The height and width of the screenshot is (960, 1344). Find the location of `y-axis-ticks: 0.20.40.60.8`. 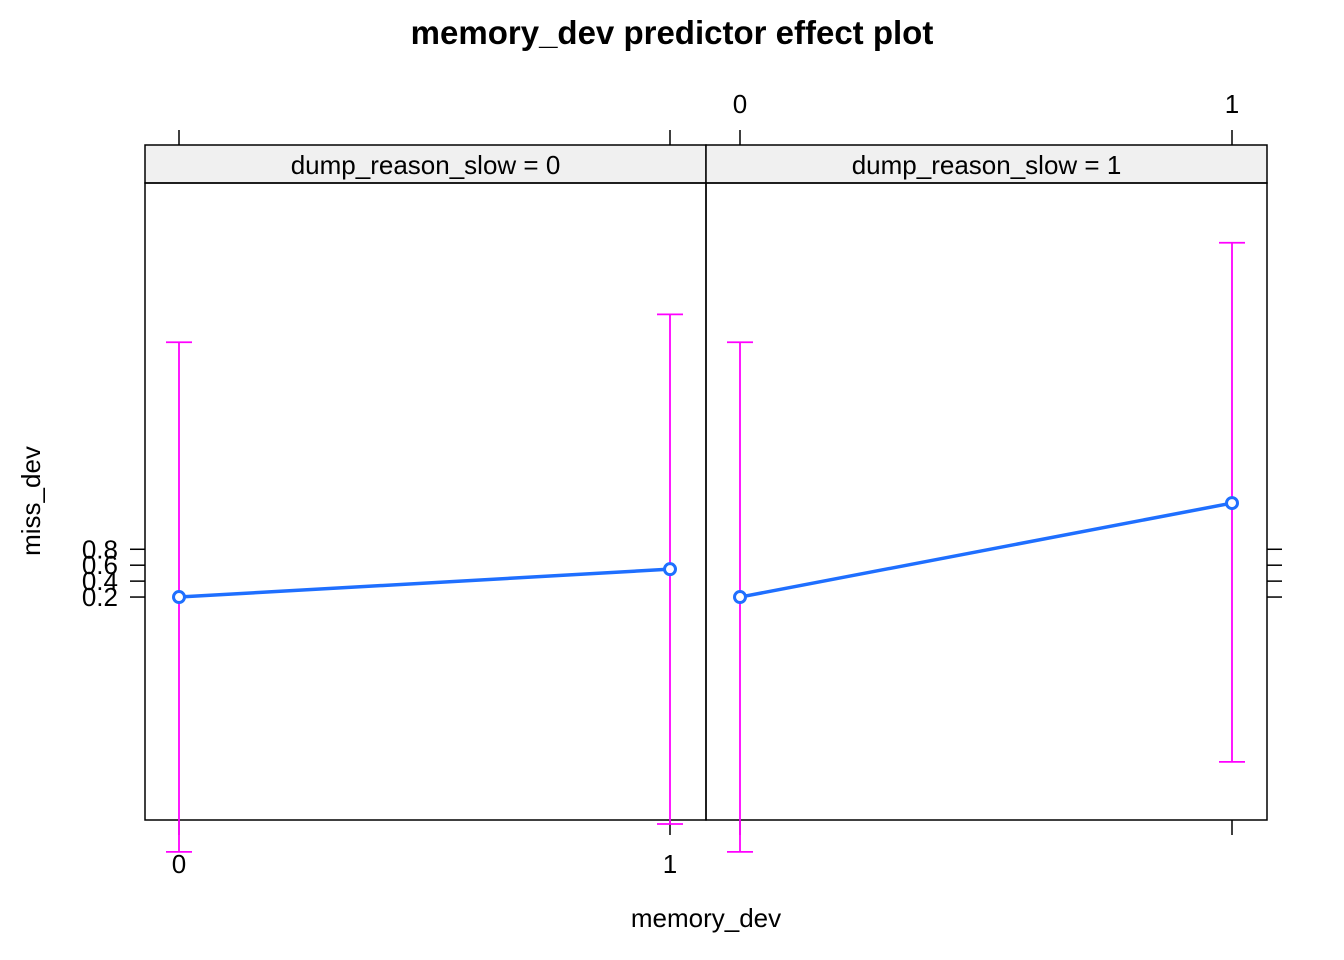

y-axis-ticks: 0.20.40.60.8 is located at coordinates (682, 573).